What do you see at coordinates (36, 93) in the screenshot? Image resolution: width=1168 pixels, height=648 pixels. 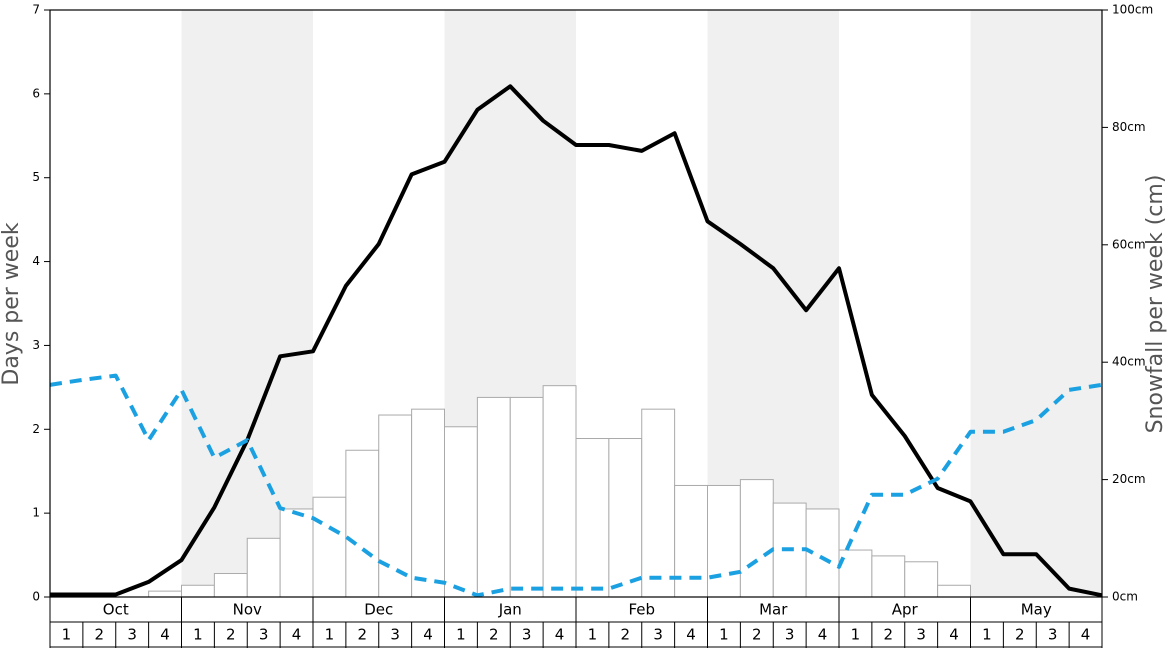 I see `y-tick-label: 6` at bounding box center [36, 93].